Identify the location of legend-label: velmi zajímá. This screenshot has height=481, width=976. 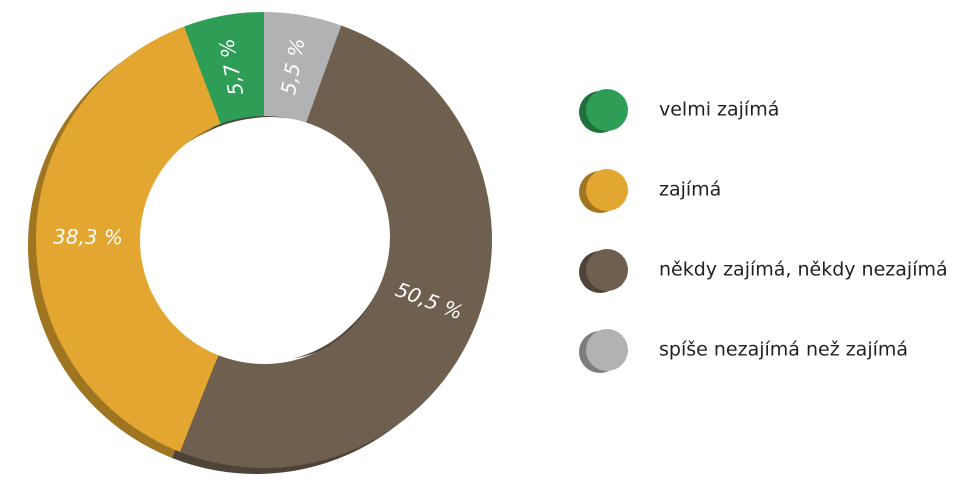
(719, 110).